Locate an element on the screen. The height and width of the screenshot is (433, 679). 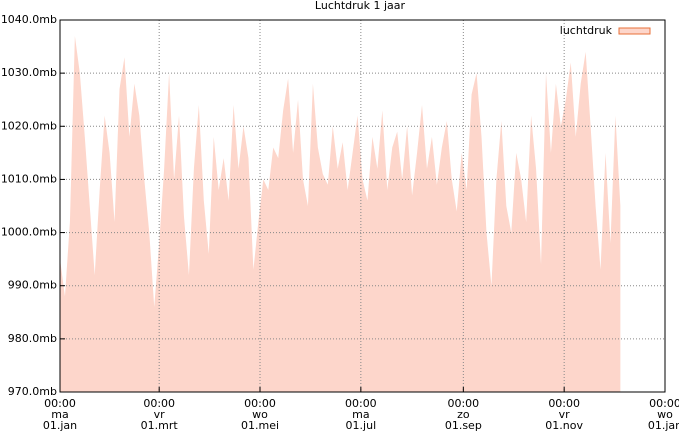
y-tick-label: 1030.0mb is located at coordinates (29, 72).